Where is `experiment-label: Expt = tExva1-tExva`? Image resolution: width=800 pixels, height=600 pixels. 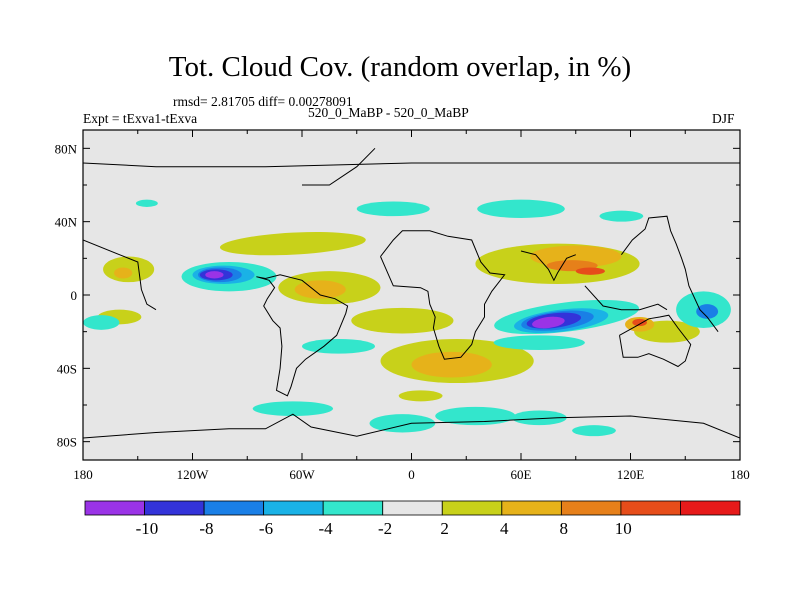
experiment-label: Expt = tExva1-tExva is located at coordinates (140, 118).